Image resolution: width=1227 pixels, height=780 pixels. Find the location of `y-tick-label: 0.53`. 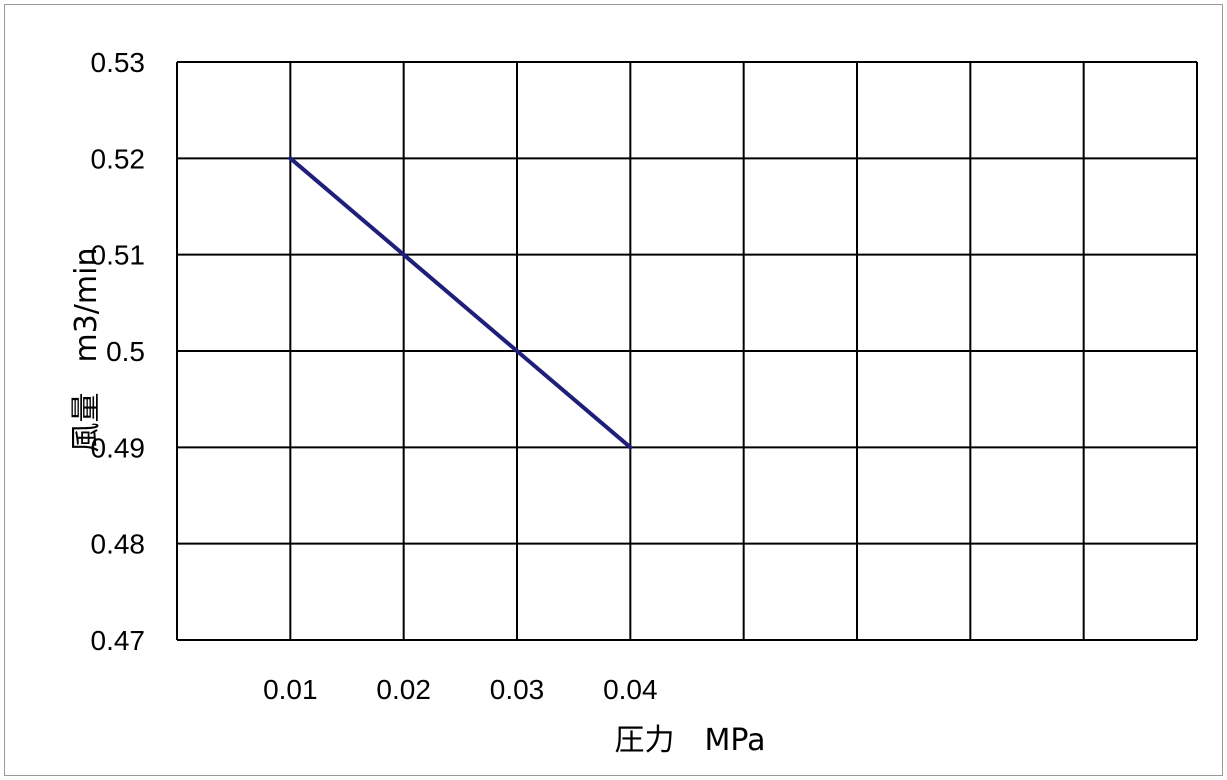

y-tick-label: 0.53 is located at coordinates (118, 62).